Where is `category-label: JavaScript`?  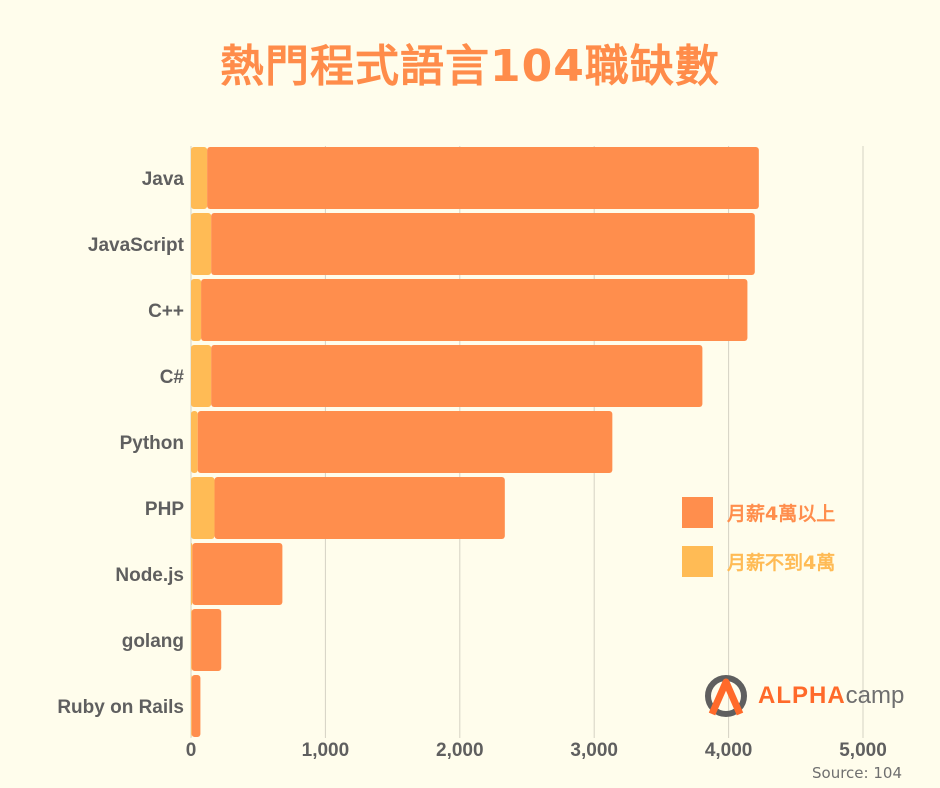 category-label: JavaScript is located at coordinates (136, 245).